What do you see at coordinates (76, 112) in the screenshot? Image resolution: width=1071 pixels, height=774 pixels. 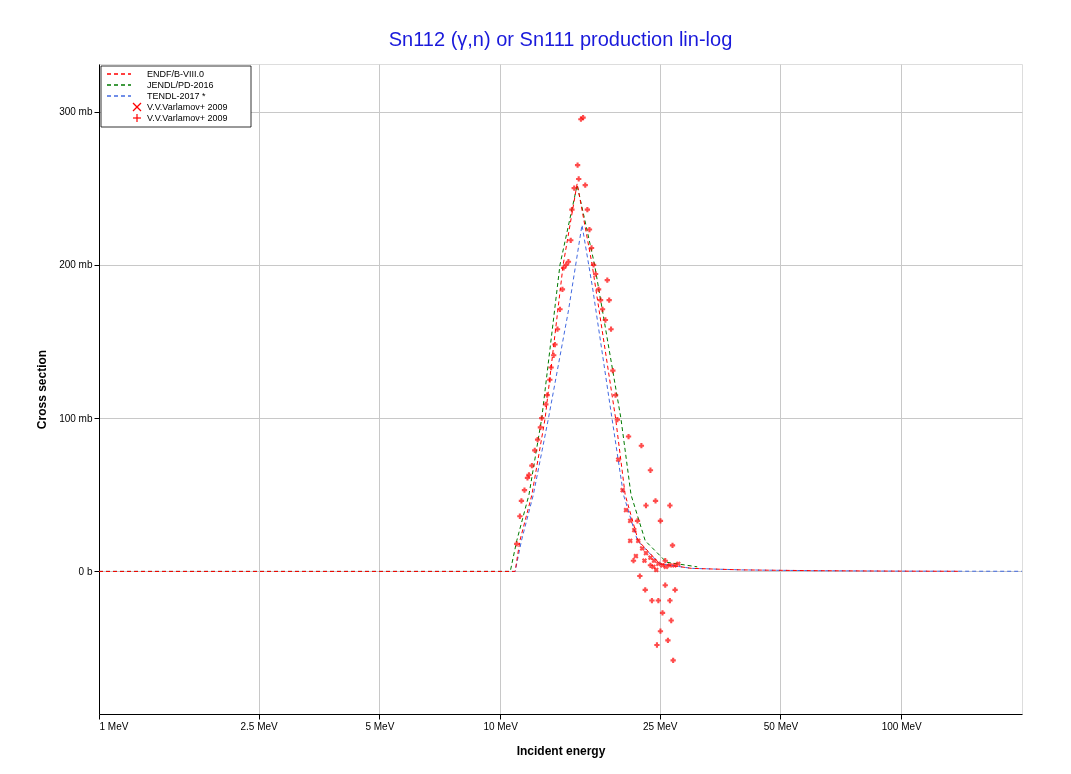 I see `y-tick-label: 300 mb` at bounding box center [76, 112].